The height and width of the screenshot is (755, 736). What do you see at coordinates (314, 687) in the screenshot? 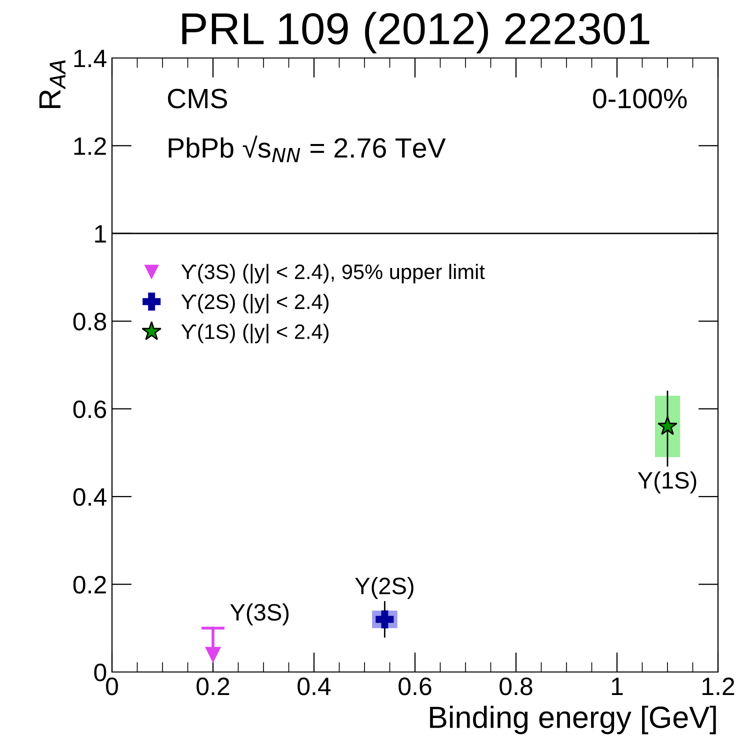
I see `x-tick-label: 0.4` at bounding box center [314, 687].